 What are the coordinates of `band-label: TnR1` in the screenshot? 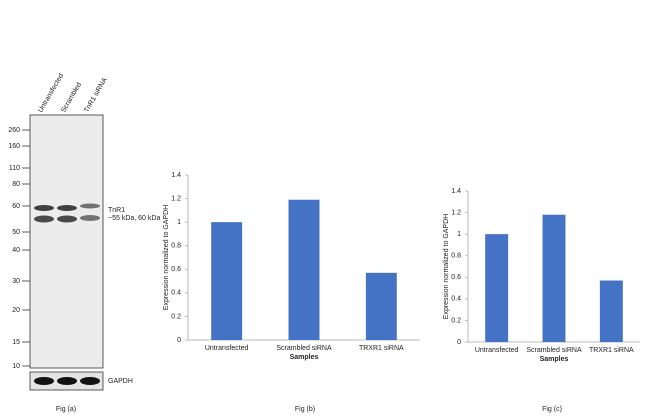 It's located at (116, 210).